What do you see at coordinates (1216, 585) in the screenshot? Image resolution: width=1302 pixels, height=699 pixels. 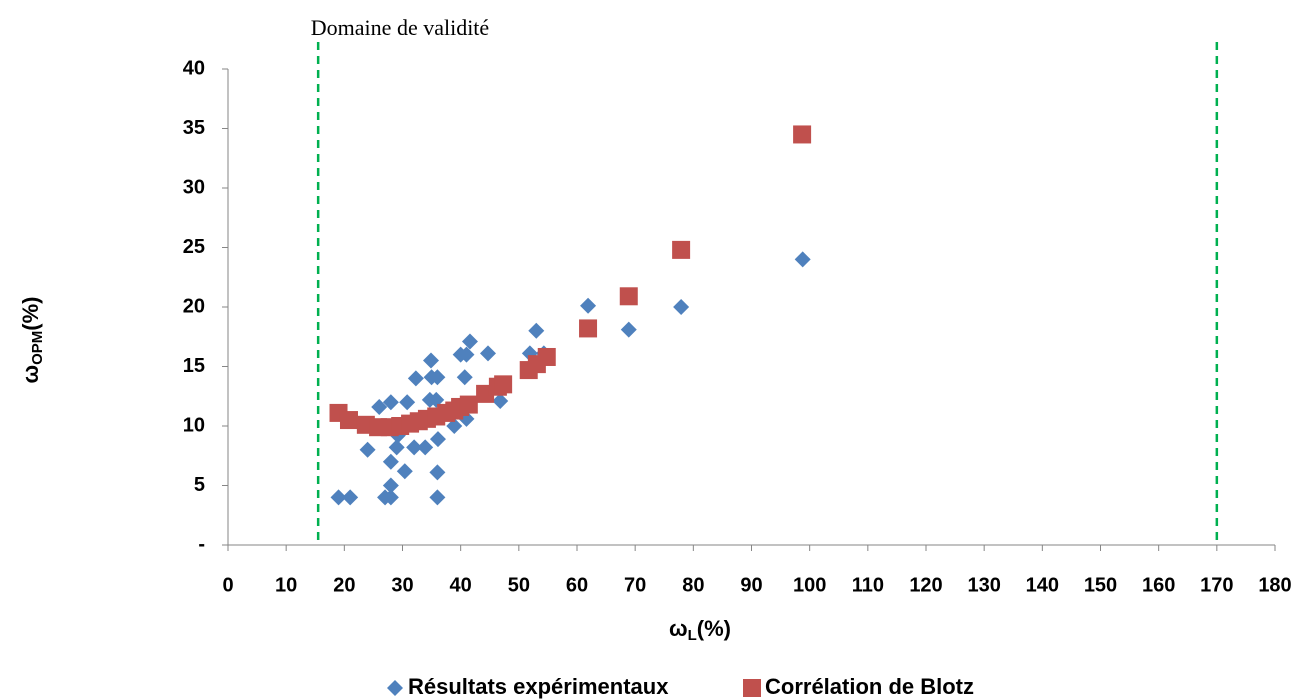 I see `x-tick-label: 170` at bounding box center [1216, 585].